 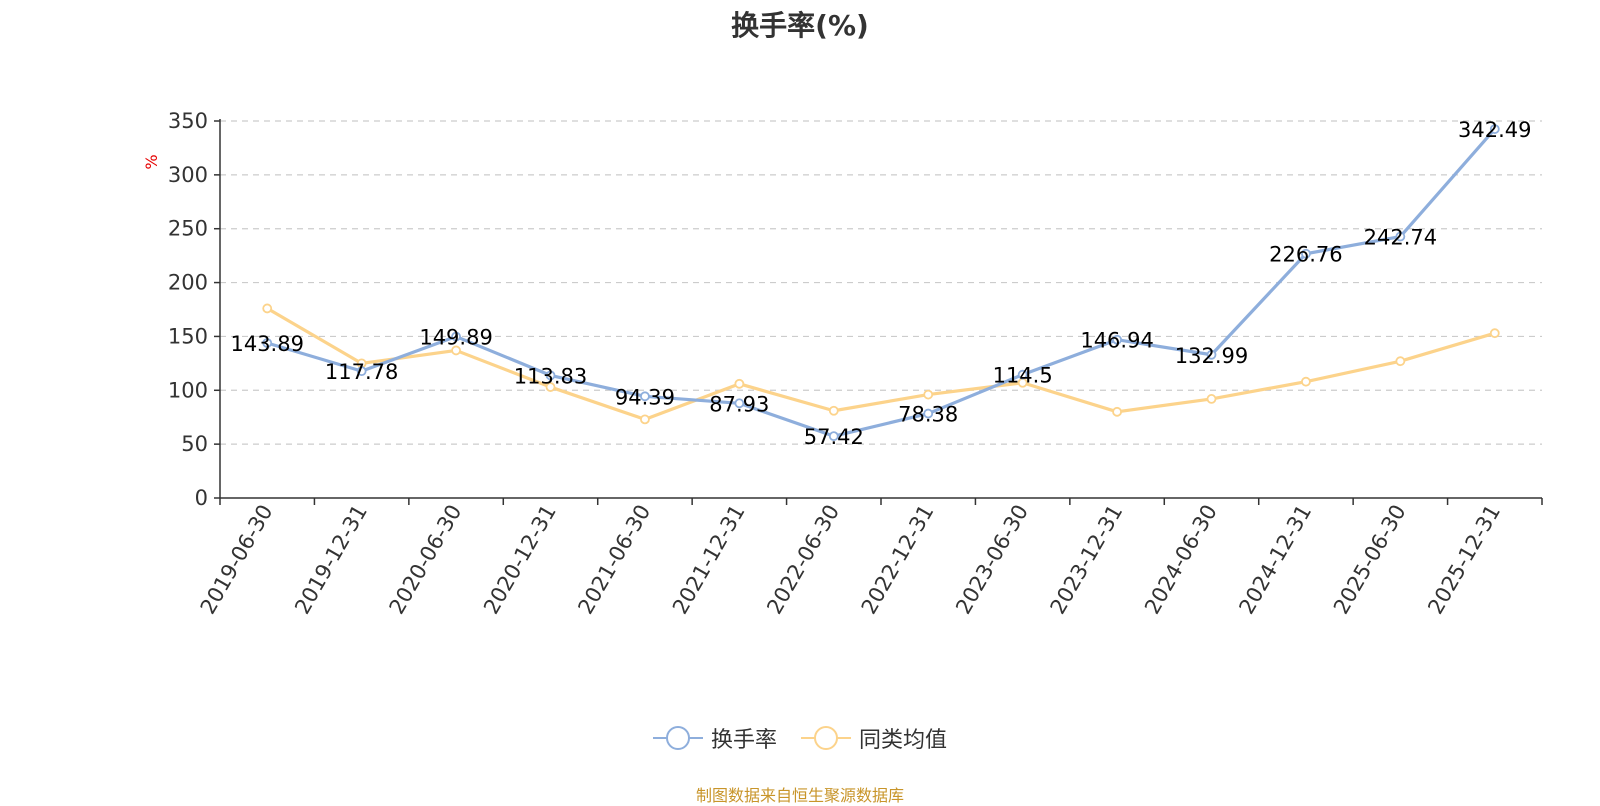 What do you see at coordinates (188, 175) in the screenshot?
I see `y-tick-label: 300` at bounding box center [188, 175].